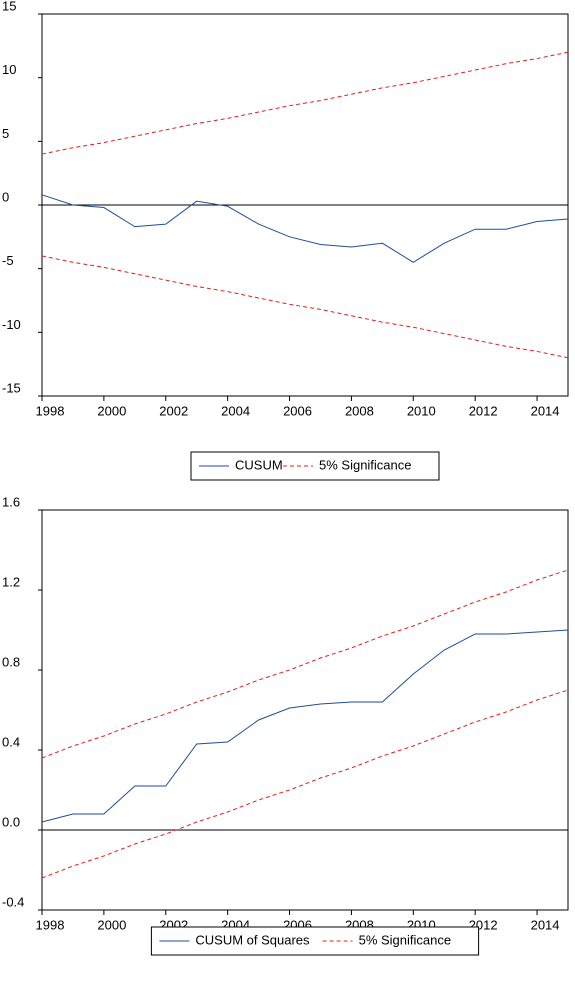 The height and width of the screenshot is (993, 575). I want to click on y-tick-label: 0.8, so click(11, 661).